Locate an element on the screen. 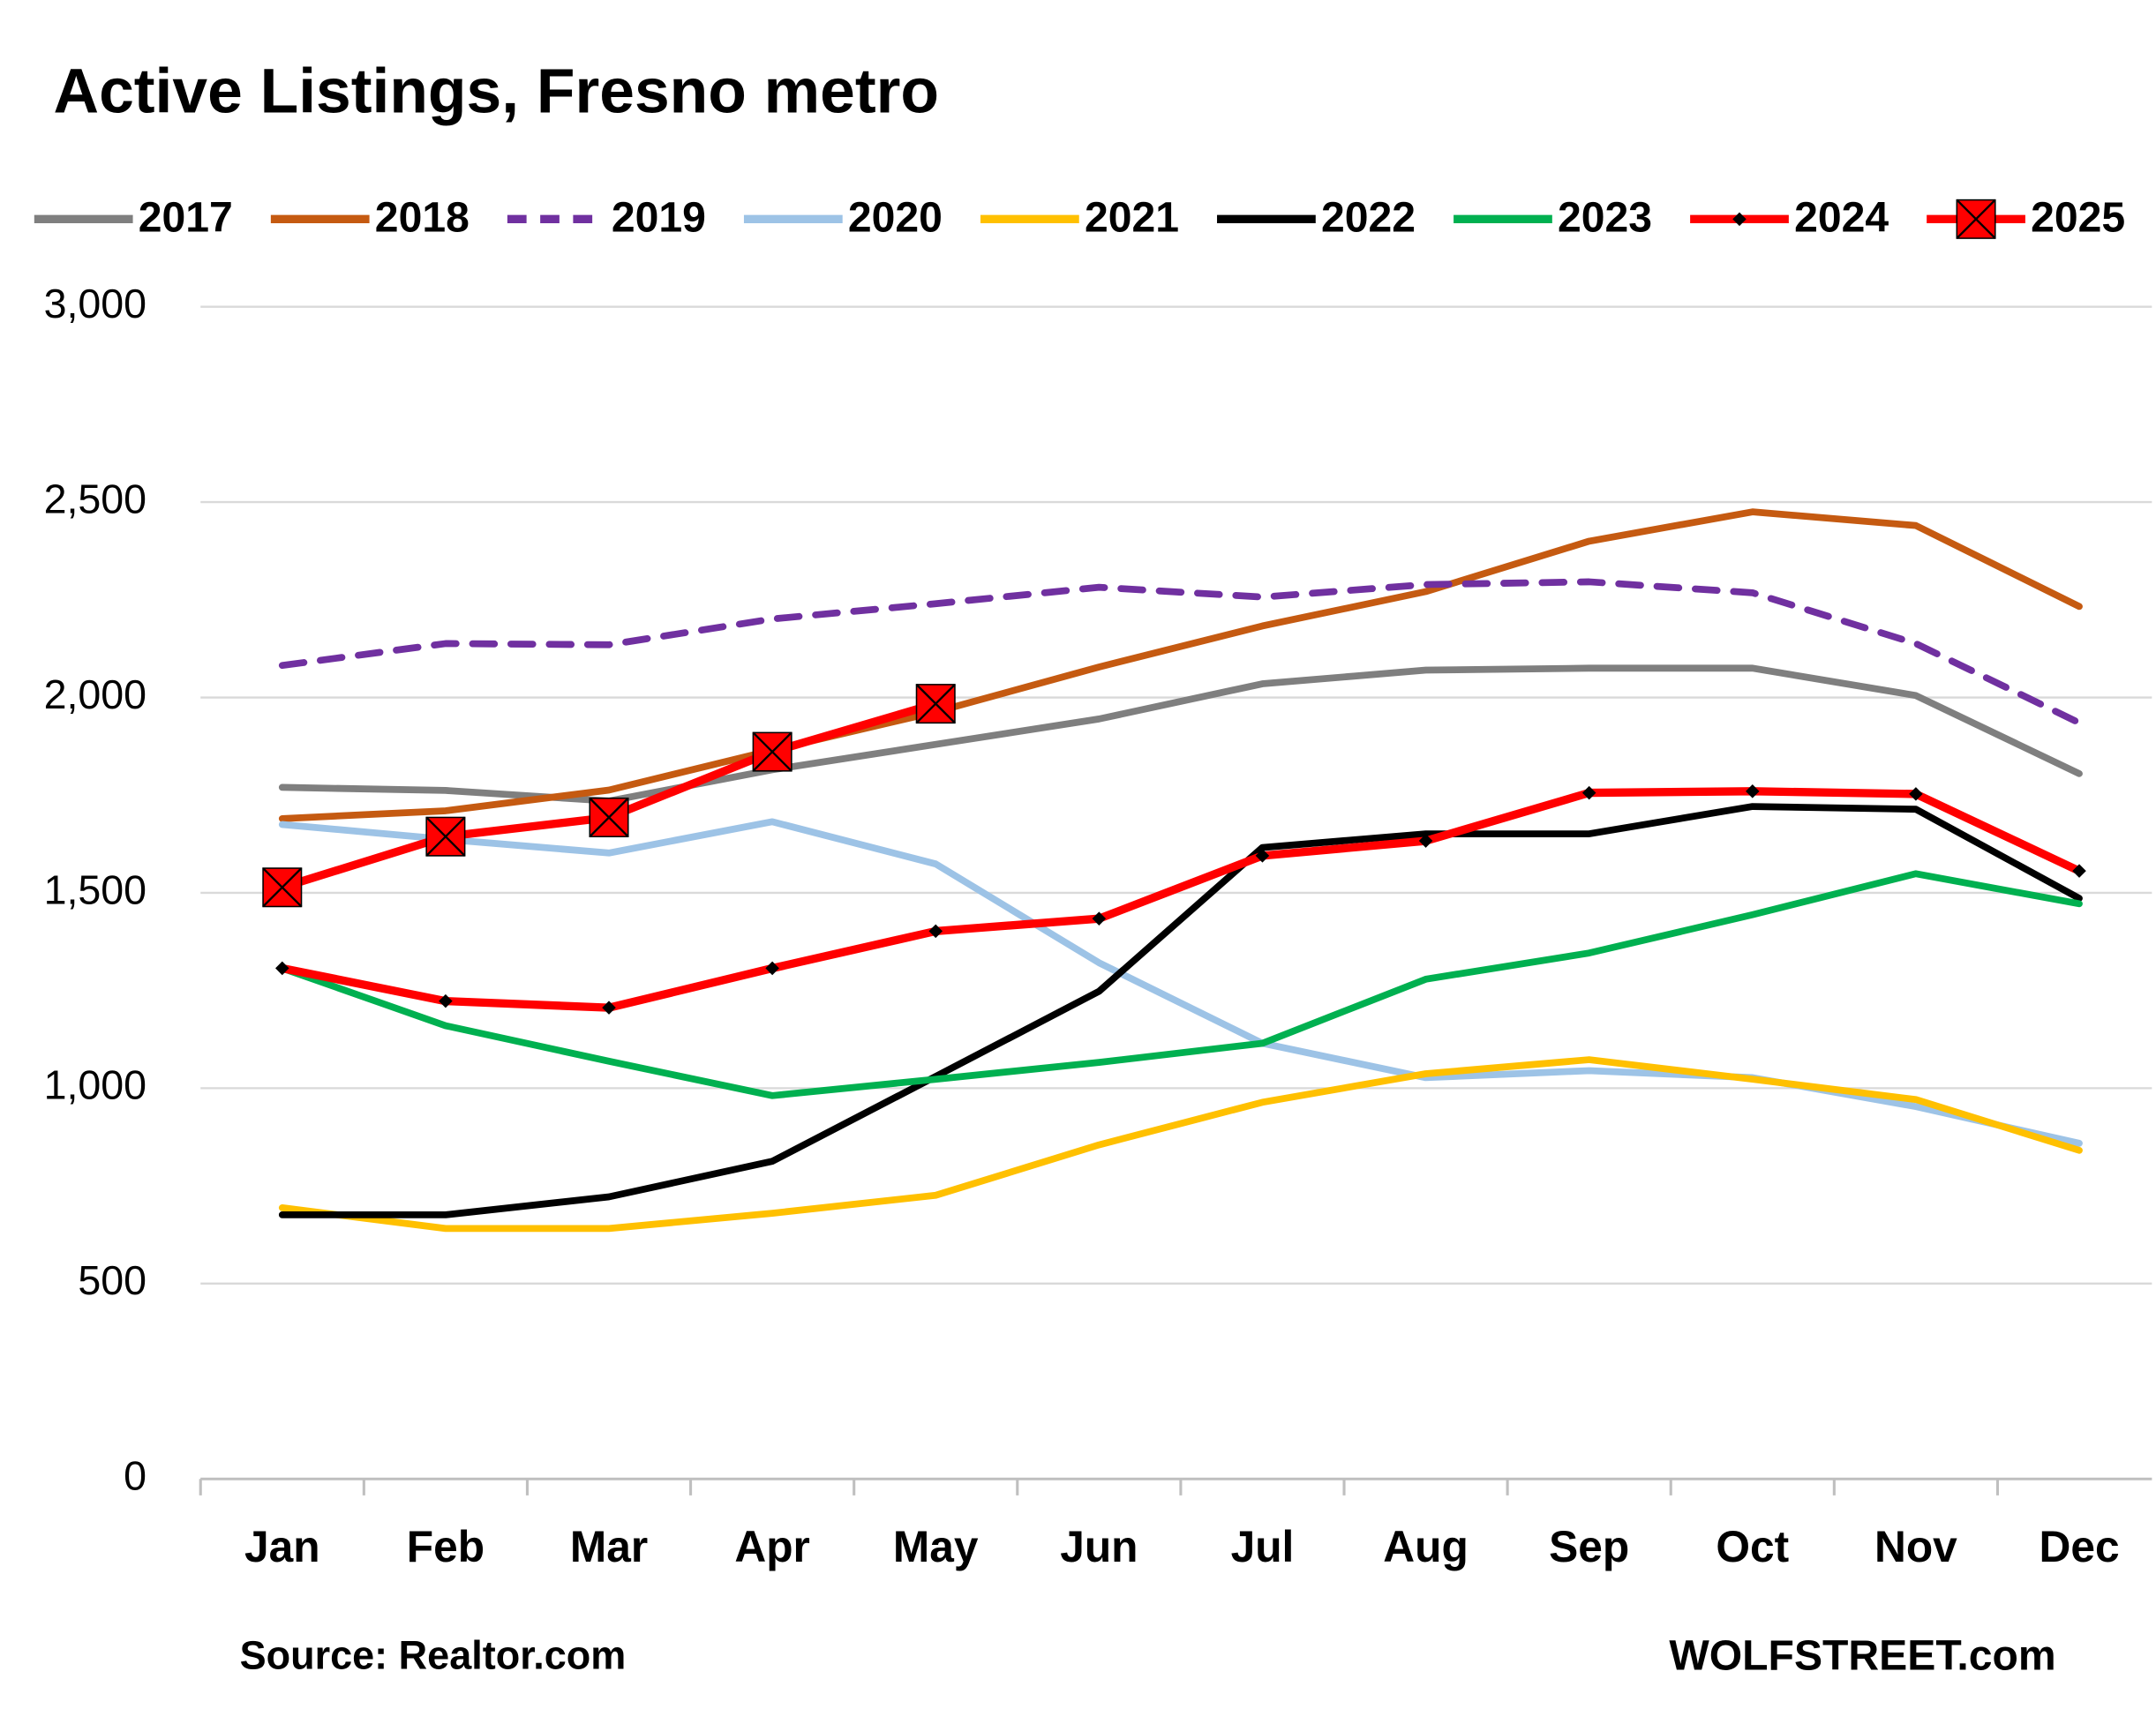  legend-label: 2018 is located at coordinates (423, 218).